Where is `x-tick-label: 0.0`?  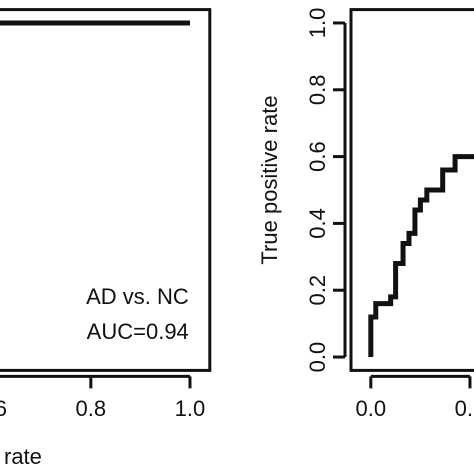
x-tick-label: 0.0 is located at coordinates (371, 408).